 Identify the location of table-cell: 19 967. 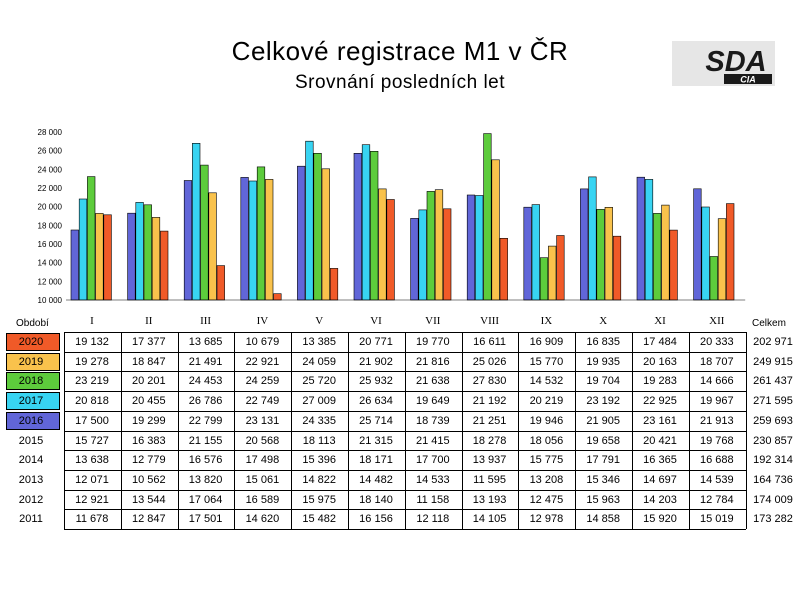
(716, 401).